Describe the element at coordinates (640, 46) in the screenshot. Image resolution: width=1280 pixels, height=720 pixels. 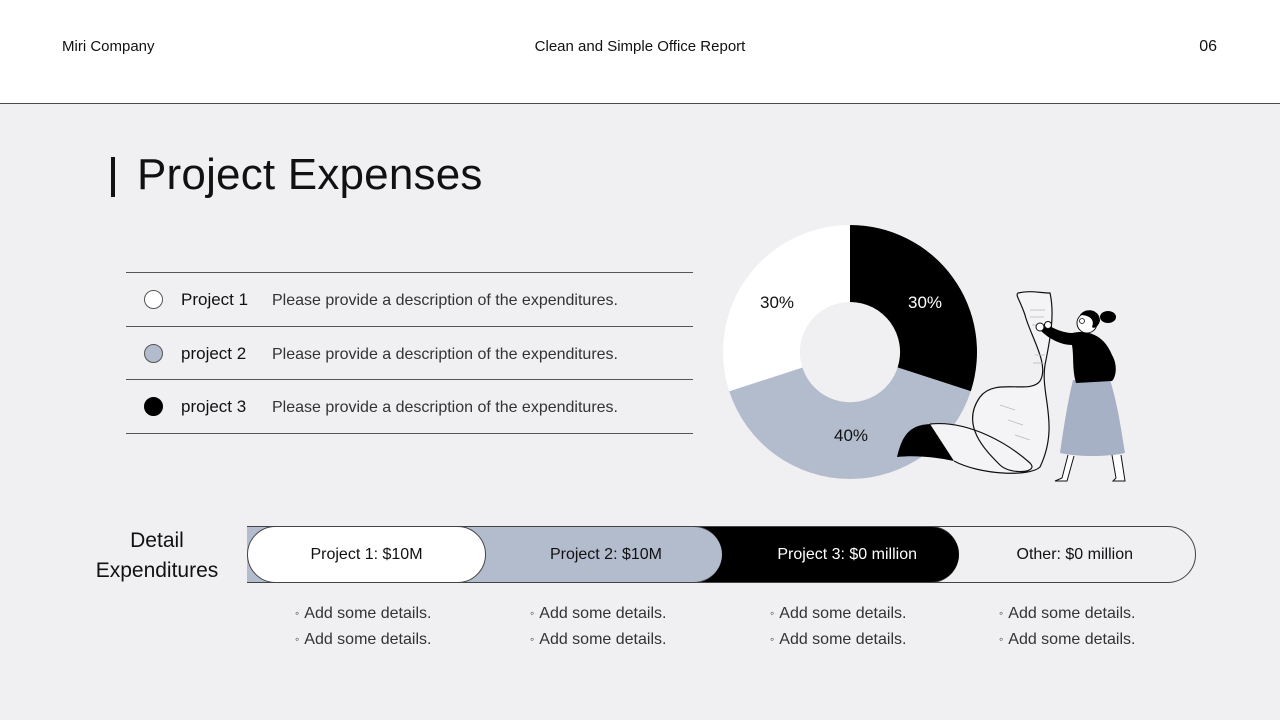
I see `report-title: Clean and Simple Office Report` at that location.